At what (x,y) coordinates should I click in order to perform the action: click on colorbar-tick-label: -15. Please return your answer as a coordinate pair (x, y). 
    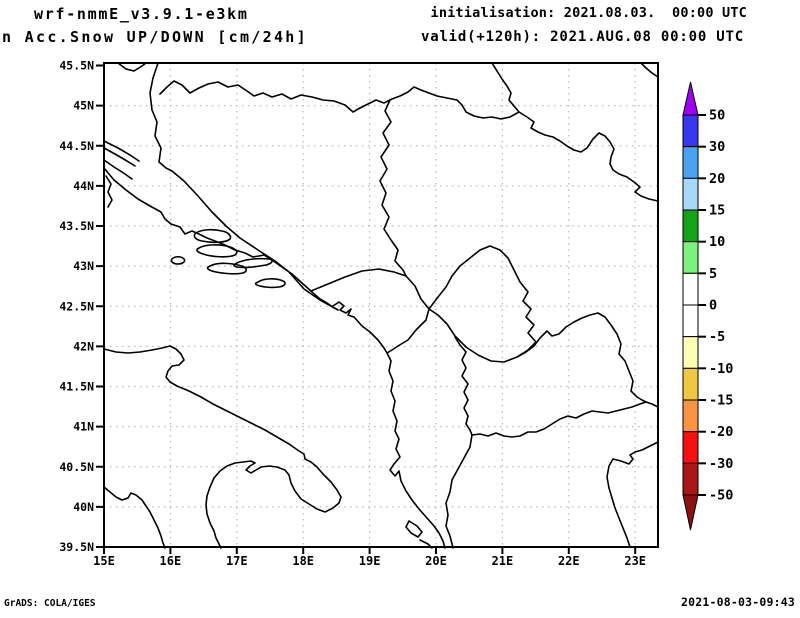
    Looking at the image, I should click on (721, 401).